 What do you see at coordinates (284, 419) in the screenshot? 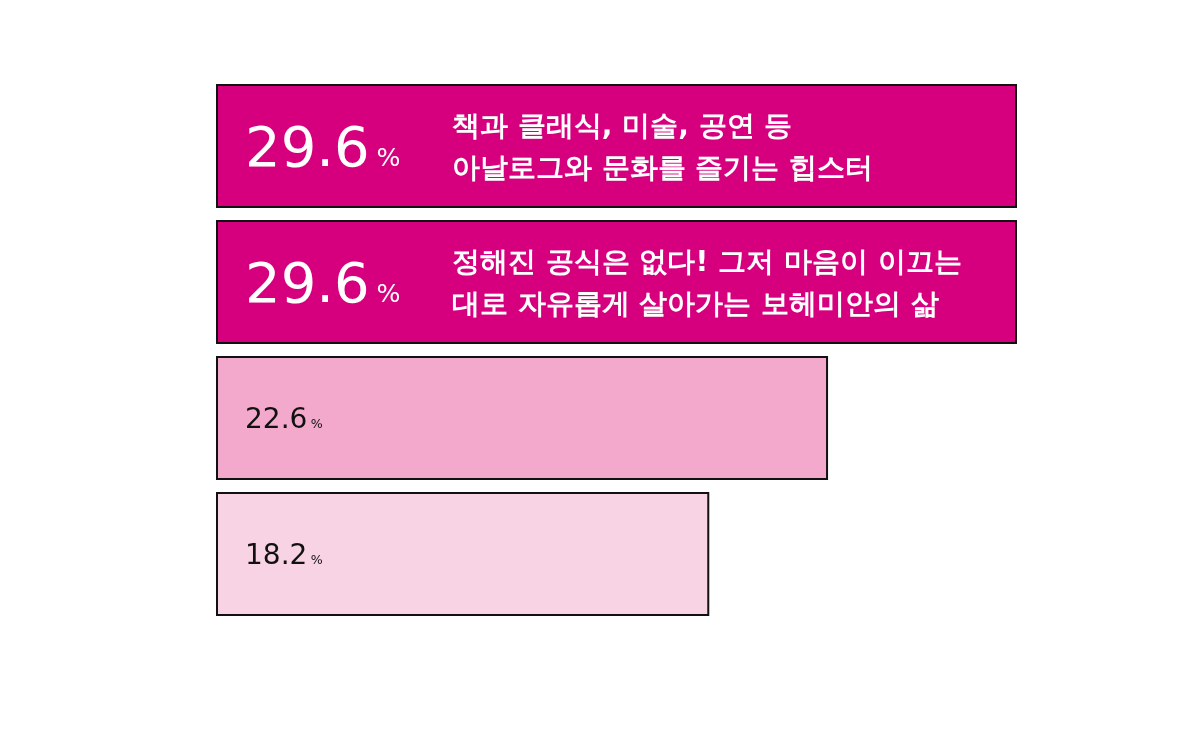
I see `data-label: 22.6%` at bounding box center [284, 419].